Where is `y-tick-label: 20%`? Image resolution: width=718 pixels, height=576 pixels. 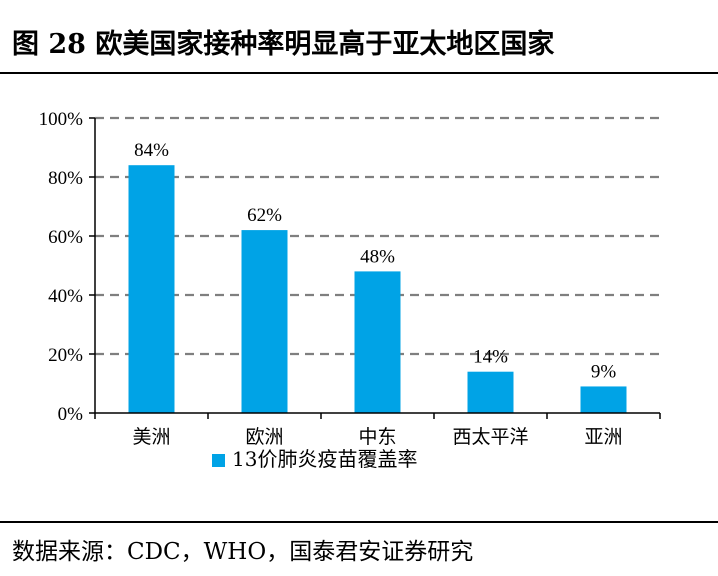 y-tick-label: 20% is located at coordinates (65, 355).